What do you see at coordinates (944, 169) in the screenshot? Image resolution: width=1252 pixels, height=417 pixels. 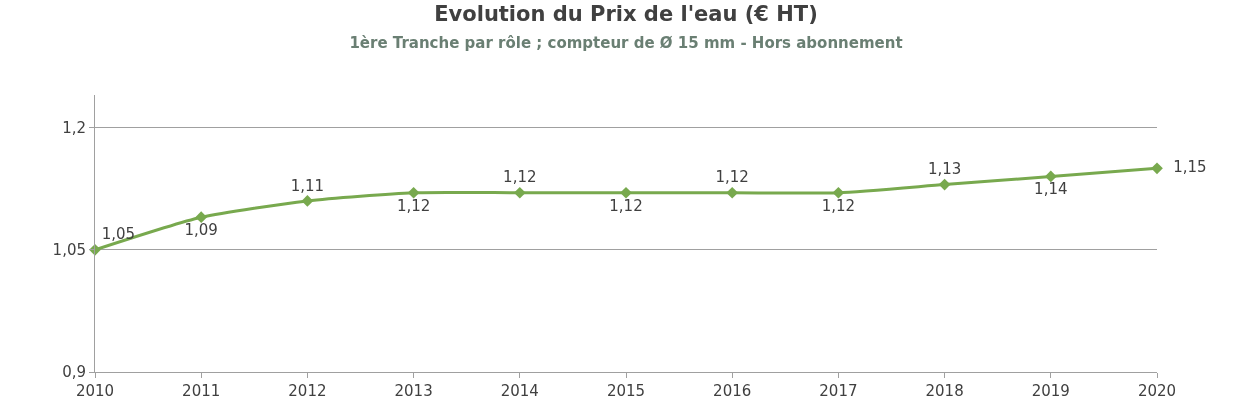 I see `data-label: 1,13` at bounding box center [944, 169].